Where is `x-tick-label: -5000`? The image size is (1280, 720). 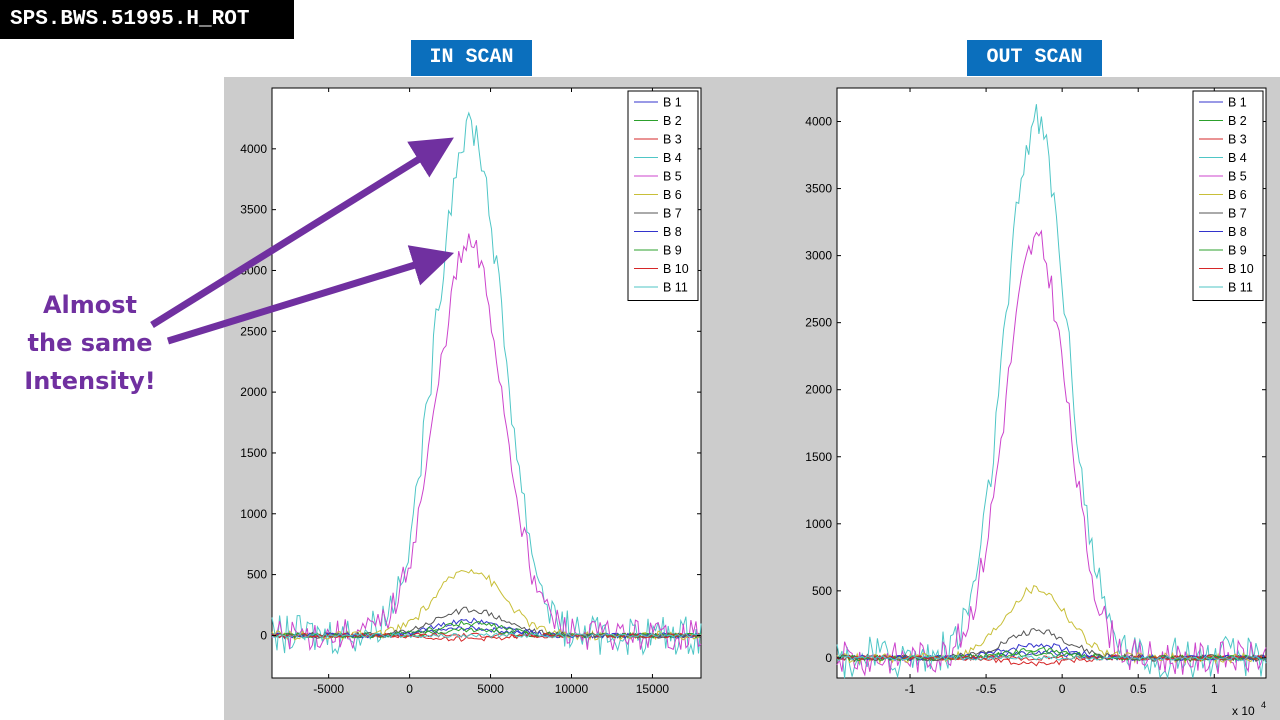 x-tick-label: -5000 is located at coordinates (328, 689).